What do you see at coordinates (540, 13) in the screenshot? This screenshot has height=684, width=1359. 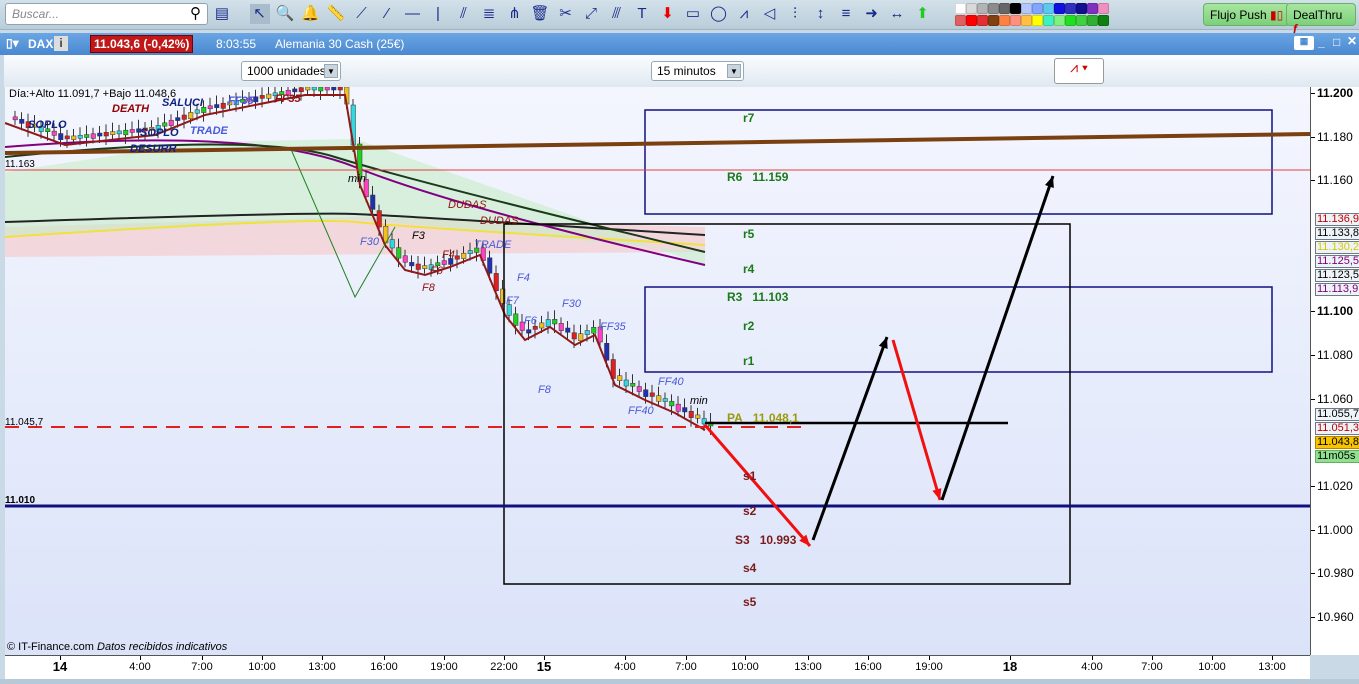 I see `trash-icon: 🗑` at bounding box center [540, 13].